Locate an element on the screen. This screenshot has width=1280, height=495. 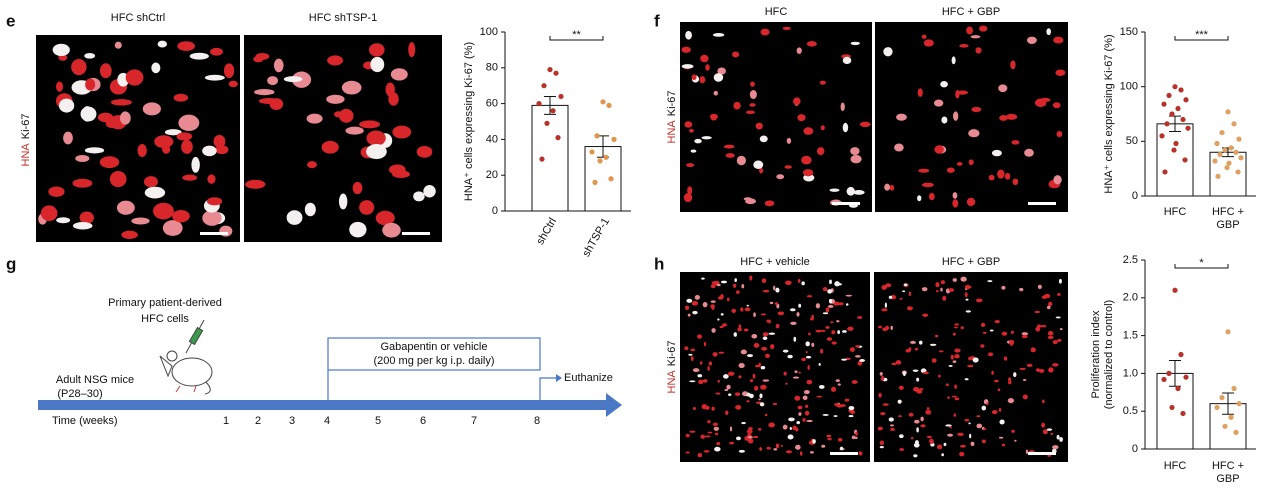
timeline-text: (200 mg per kg i.p. daily) is located at coordinates (433, 361).